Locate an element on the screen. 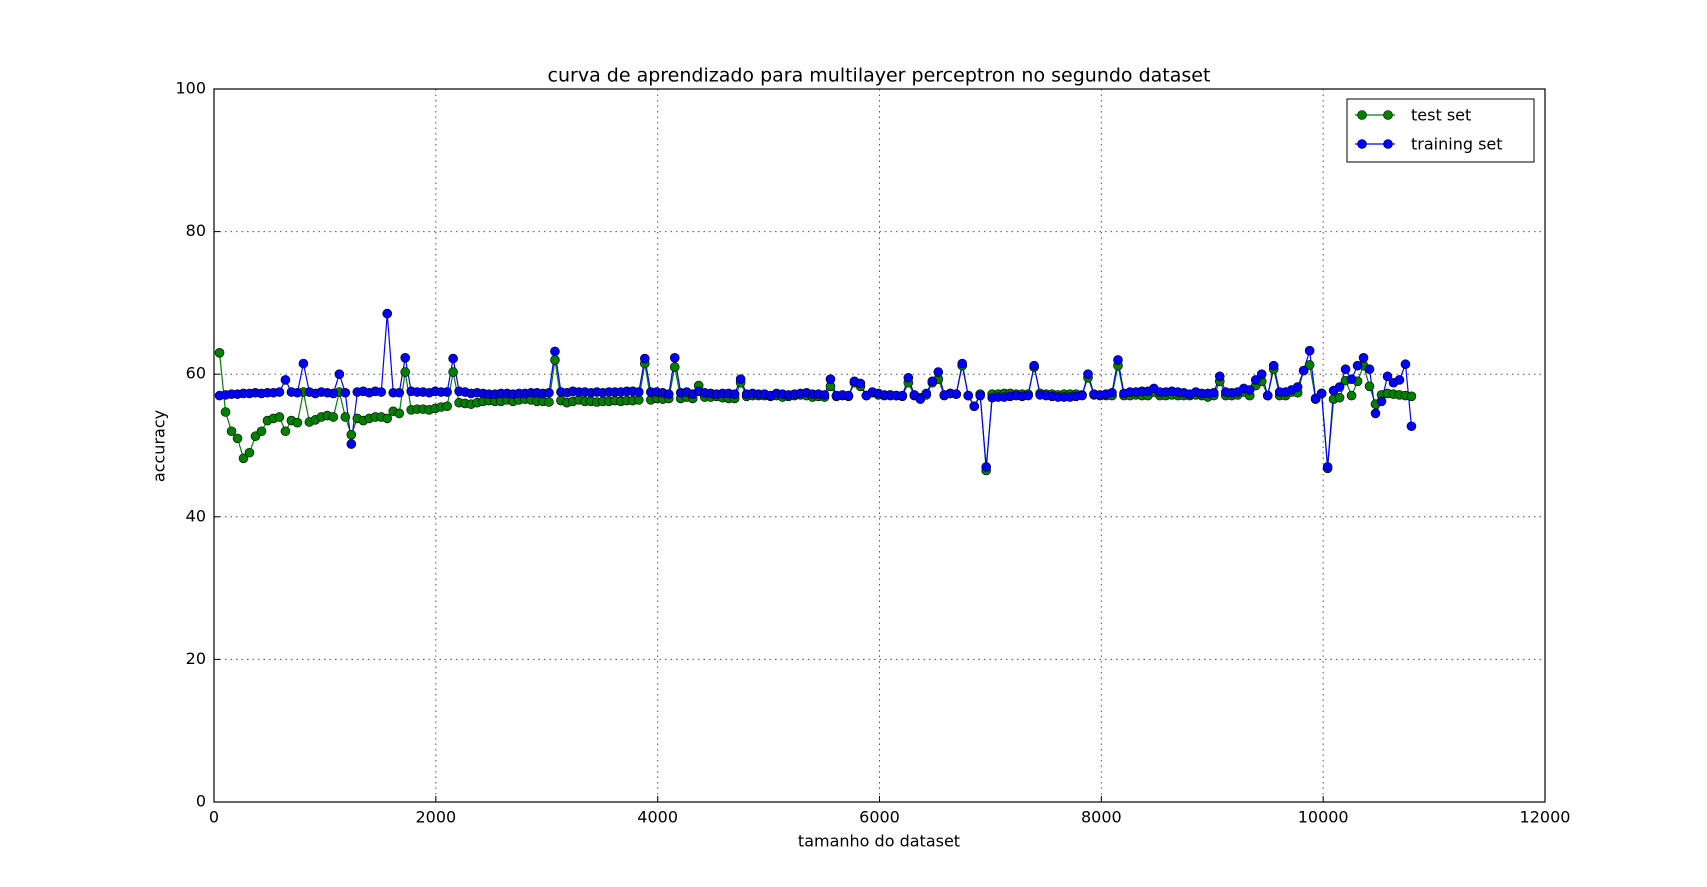  legend-label: training set is located at coordinates (1457, 144).